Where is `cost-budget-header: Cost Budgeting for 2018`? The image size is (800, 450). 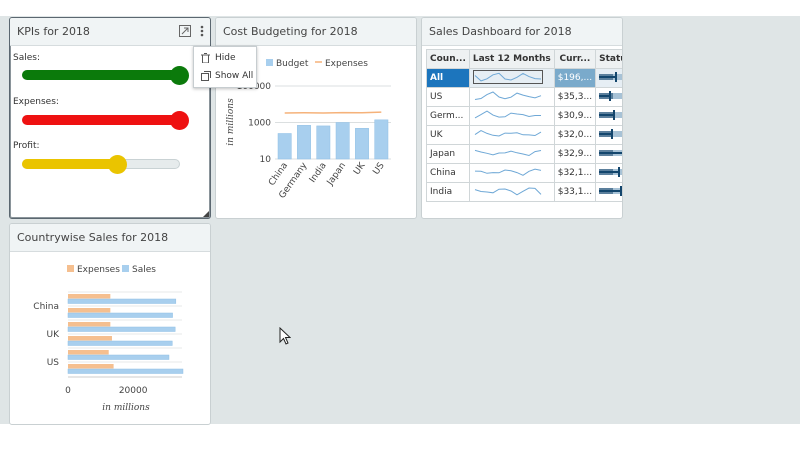
cost-budget-header: Cost Budgeting for 2018 is located at coordinates (316, 32).